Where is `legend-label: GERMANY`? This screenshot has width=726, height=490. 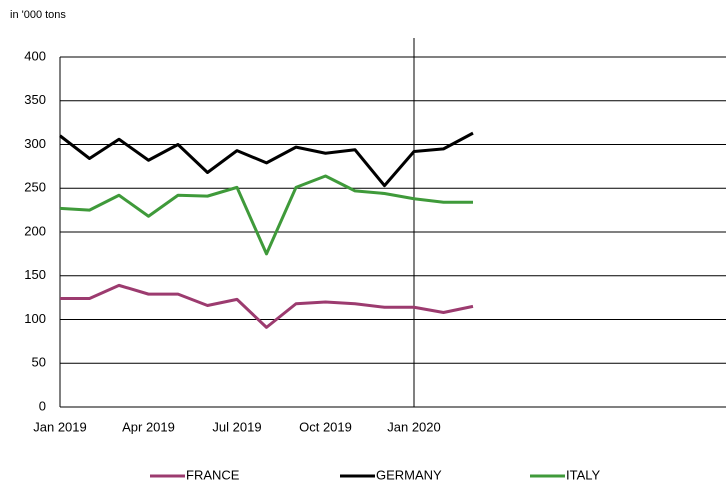
legend-label: GERMANY is located at coordinates (409, 474).